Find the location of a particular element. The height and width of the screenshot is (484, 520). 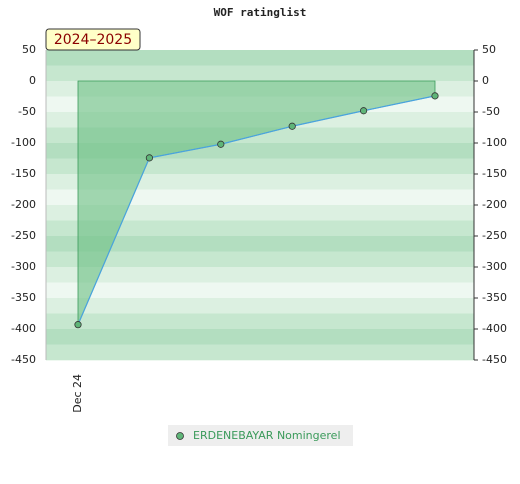

y-tick-label: -300 is located at coordinates (23, 266).